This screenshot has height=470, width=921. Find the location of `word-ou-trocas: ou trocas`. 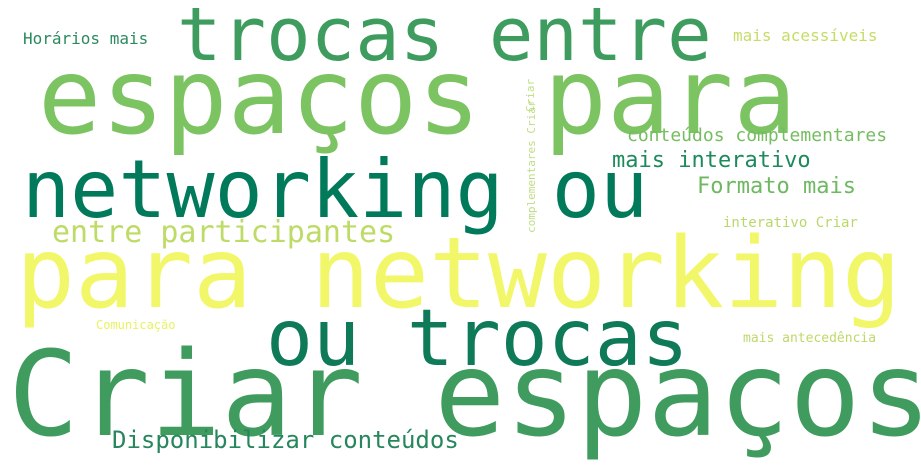

word-ou-trocas: ou trocas is located at coordinates (477, 339).